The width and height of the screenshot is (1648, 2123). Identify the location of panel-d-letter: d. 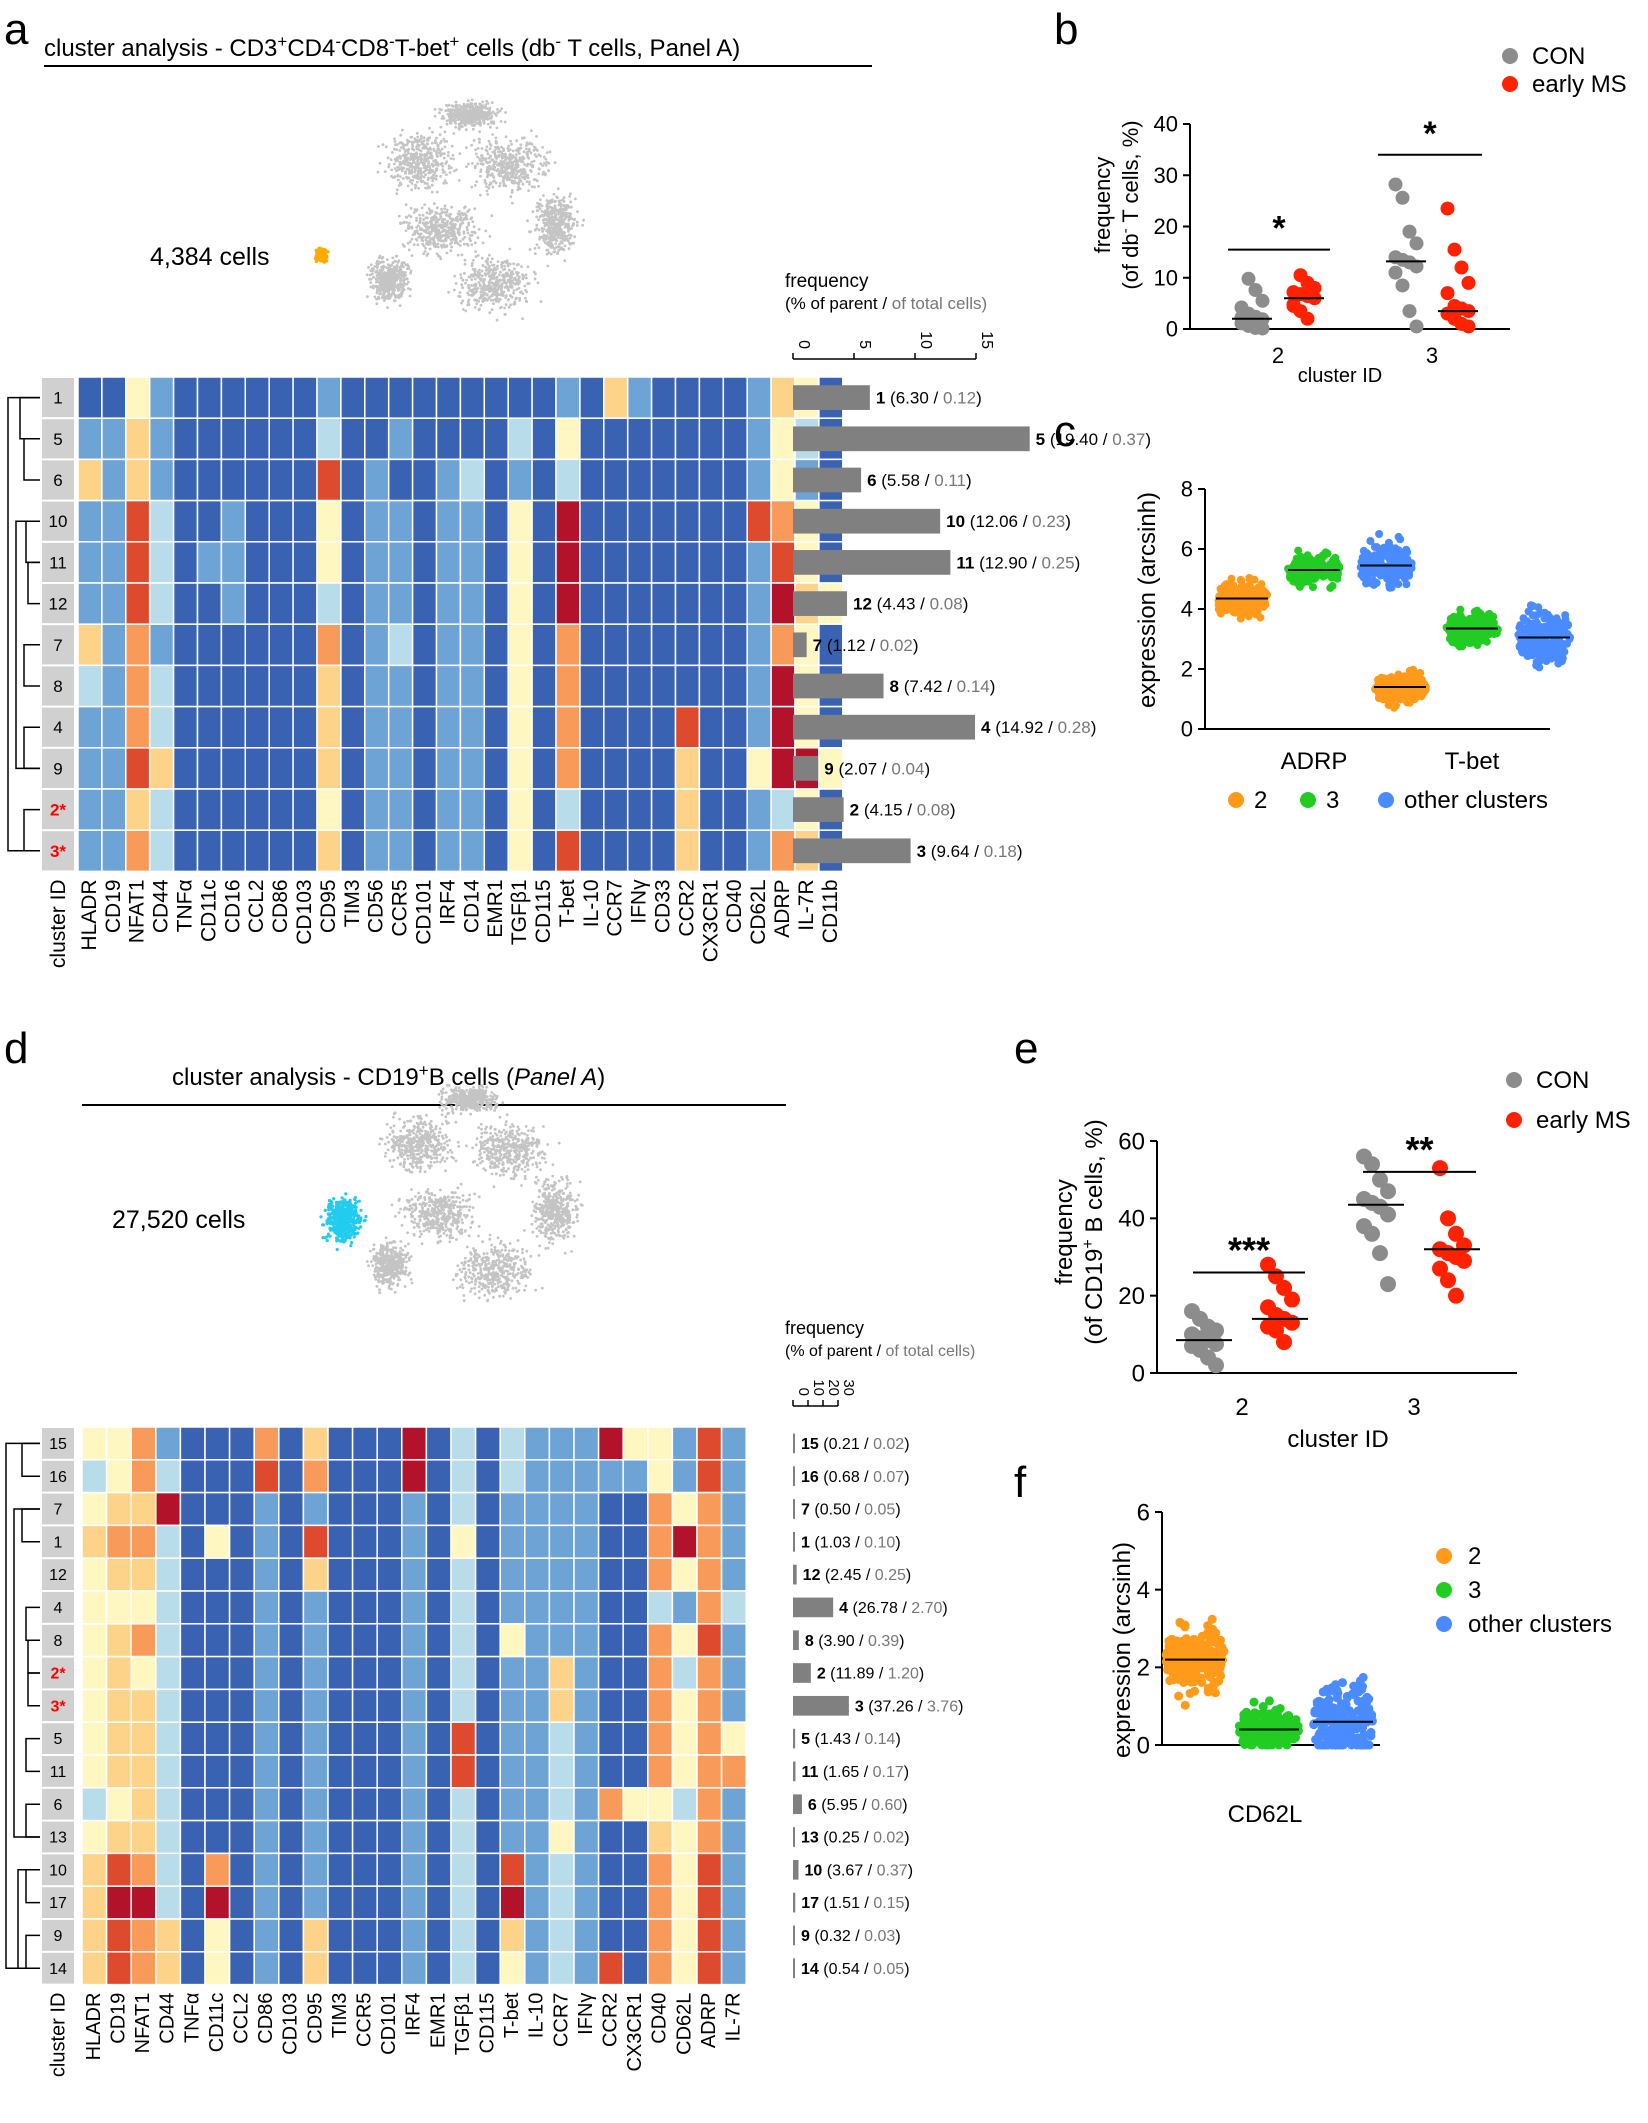
(16, 1048).